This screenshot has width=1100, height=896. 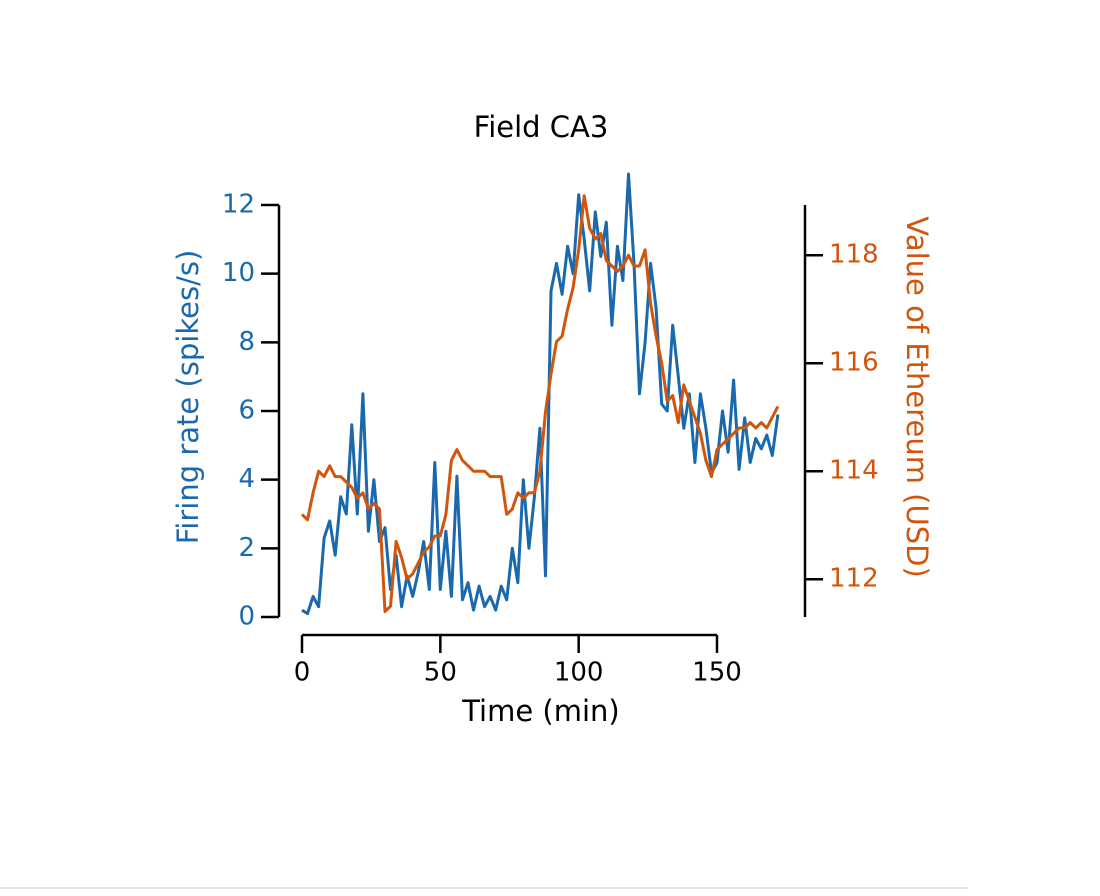 What do you see at coordinates (854, 255) in the screenshot?
I see `y2-tick-label: 118` at bounding box center [854, 255].